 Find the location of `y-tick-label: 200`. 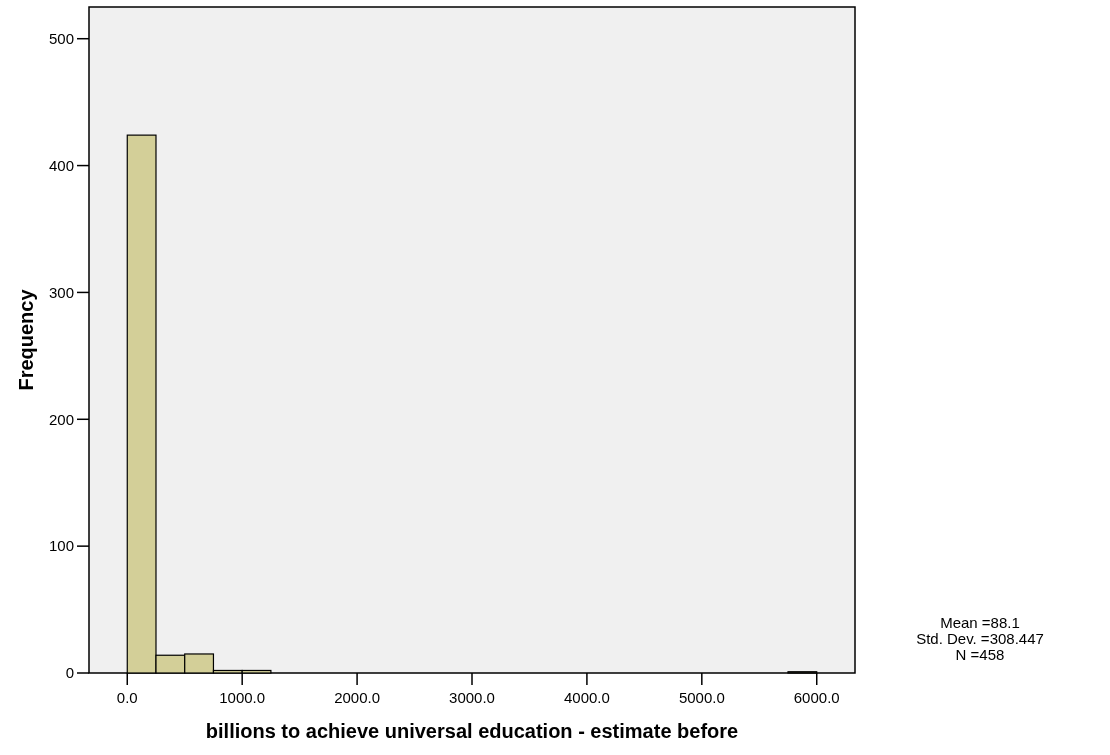

y-tick-label: 200 is located at coordinates (61, 419).